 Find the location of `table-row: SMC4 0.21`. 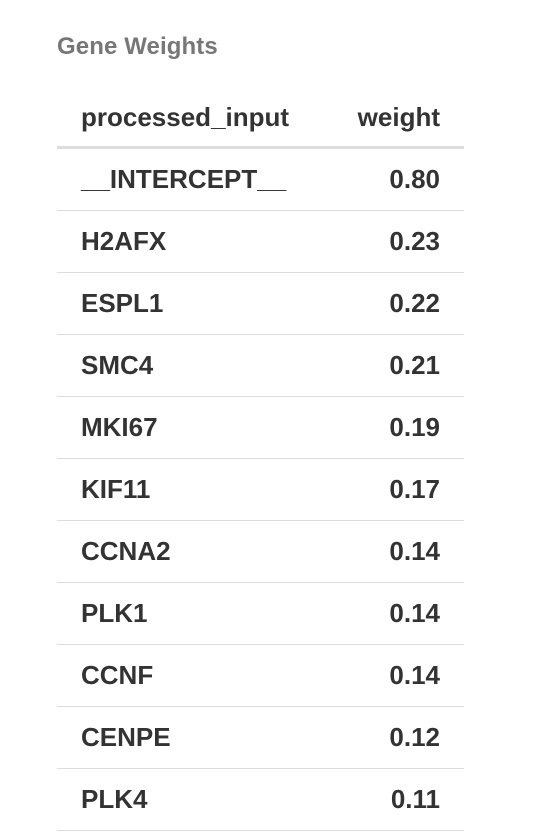

table-row: SMC4 0.21 is located at coordinates (260, 365).